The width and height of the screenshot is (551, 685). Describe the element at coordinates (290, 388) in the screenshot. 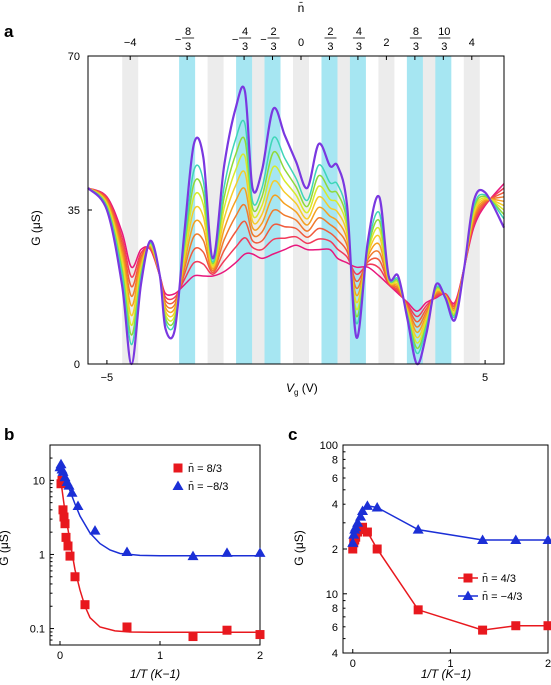

I see `xlabel-main: V` at that location.